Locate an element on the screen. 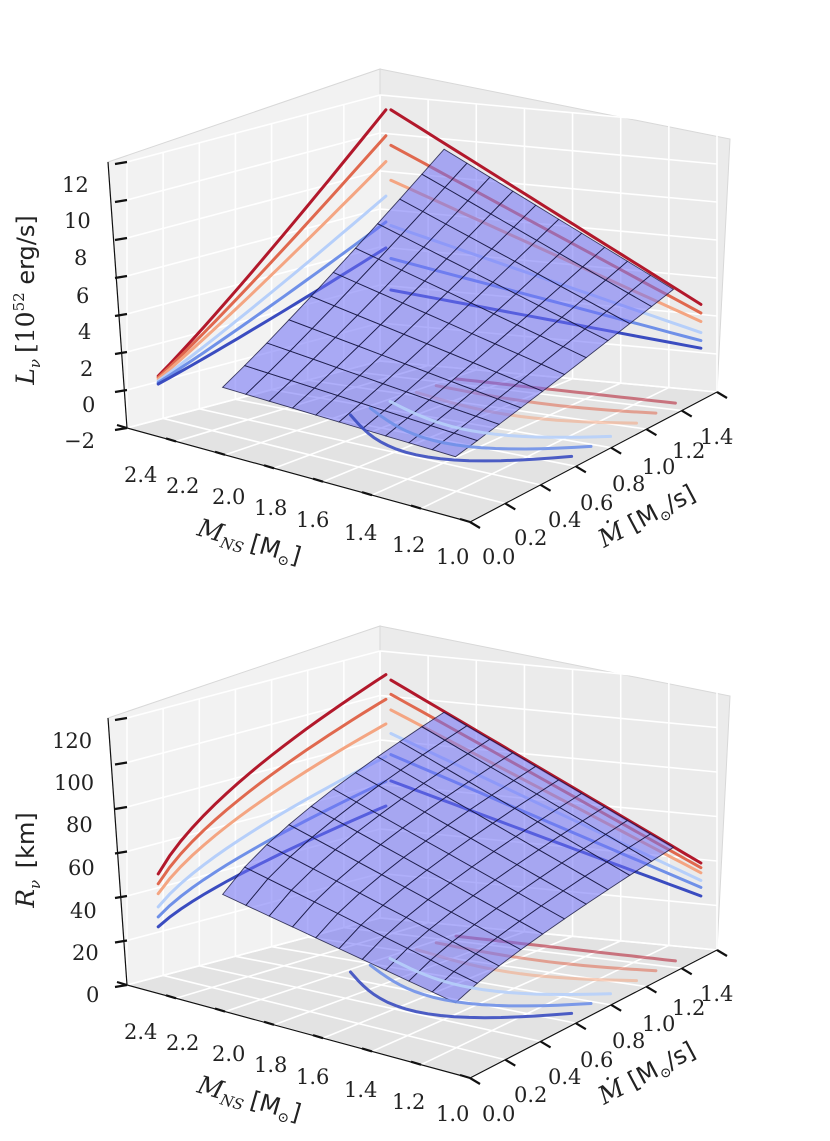 Image resolution: width=830 pixels, height=1141 pixels. x-axis-label: MNS[M⊙] is located at coordinates (249, 543).